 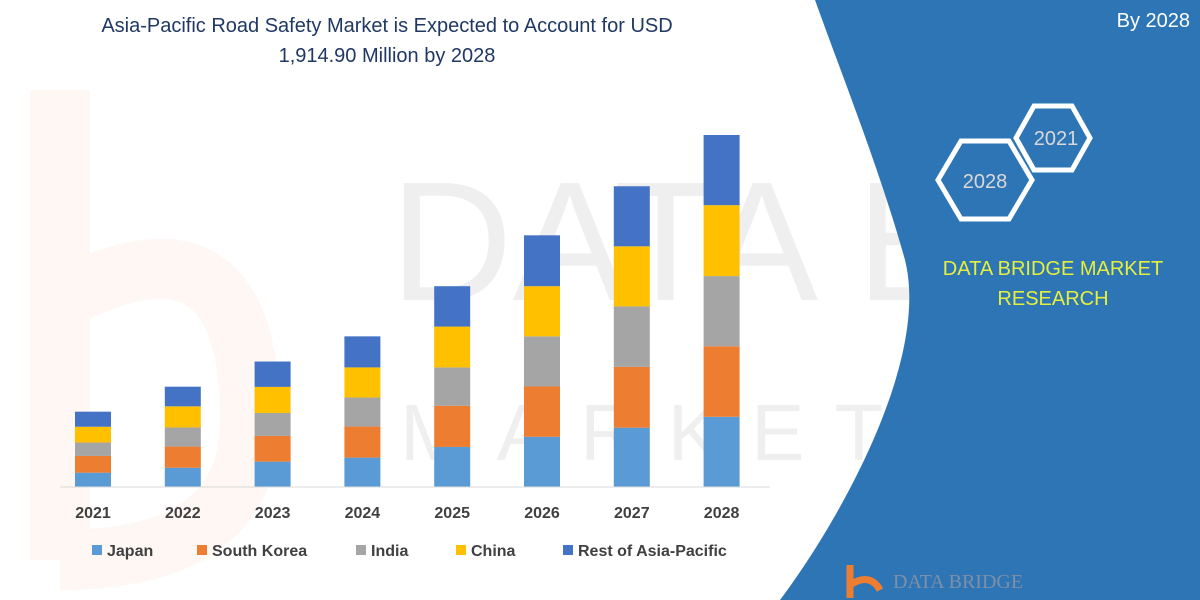 I want to click on bar-segment-2028-rest-of-asia-pacific, so click(x=721, y=170).